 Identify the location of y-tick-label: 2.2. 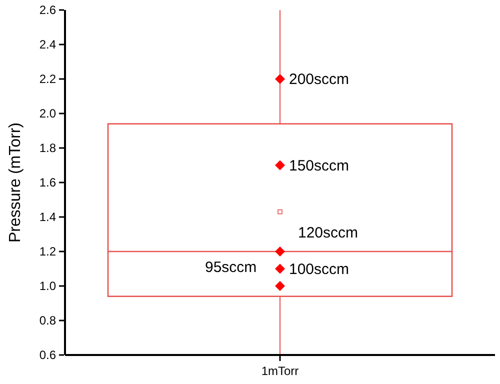
(47, 79).